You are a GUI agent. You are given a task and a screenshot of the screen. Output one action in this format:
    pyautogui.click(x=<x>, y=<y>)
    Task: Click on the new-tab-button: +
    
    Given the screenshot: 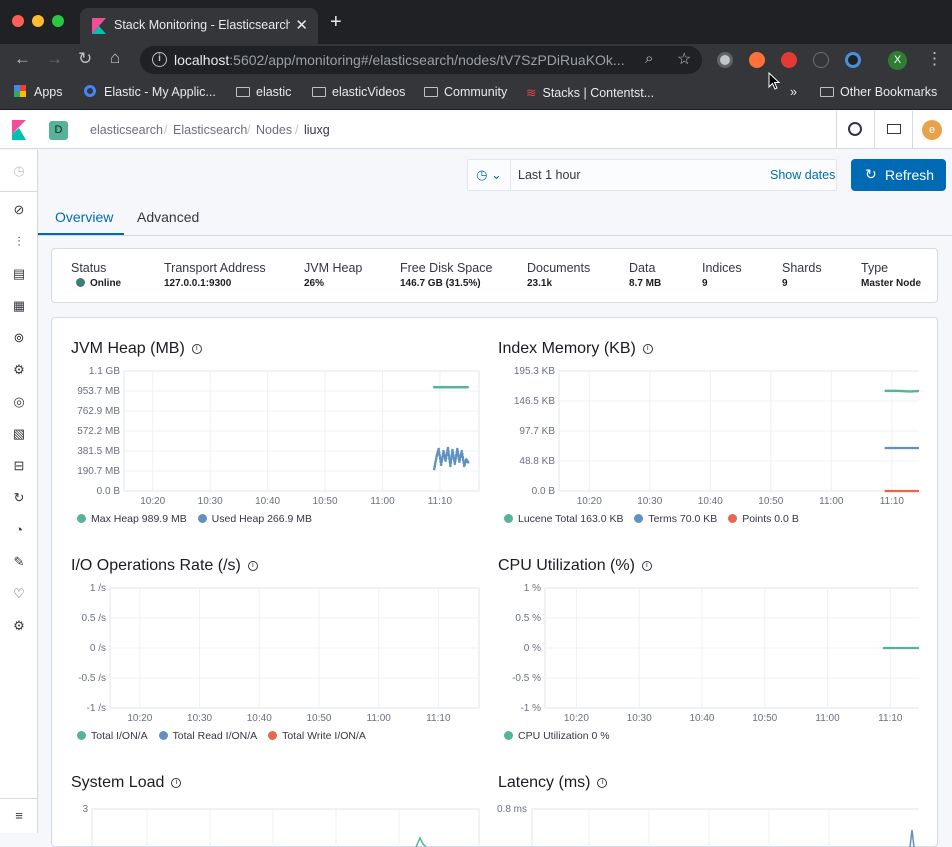 What is the action you would take?
    pyautogui.click(x=336, y=22)
    